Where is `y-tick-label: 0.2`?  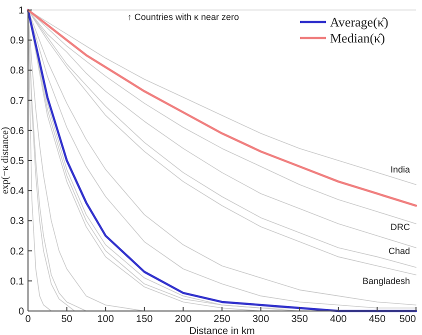 y-tick-label: 0.2 is located at coordinates (17, 252).